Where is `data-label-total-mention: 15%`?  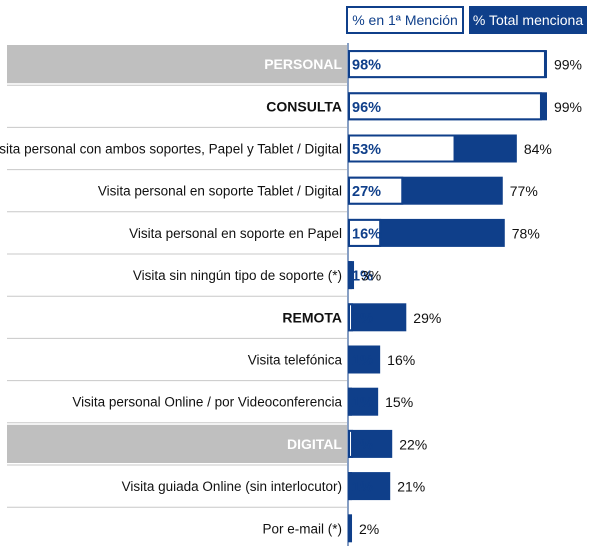
data-label-total-mention: 15% is located at coordinates (399, 402).